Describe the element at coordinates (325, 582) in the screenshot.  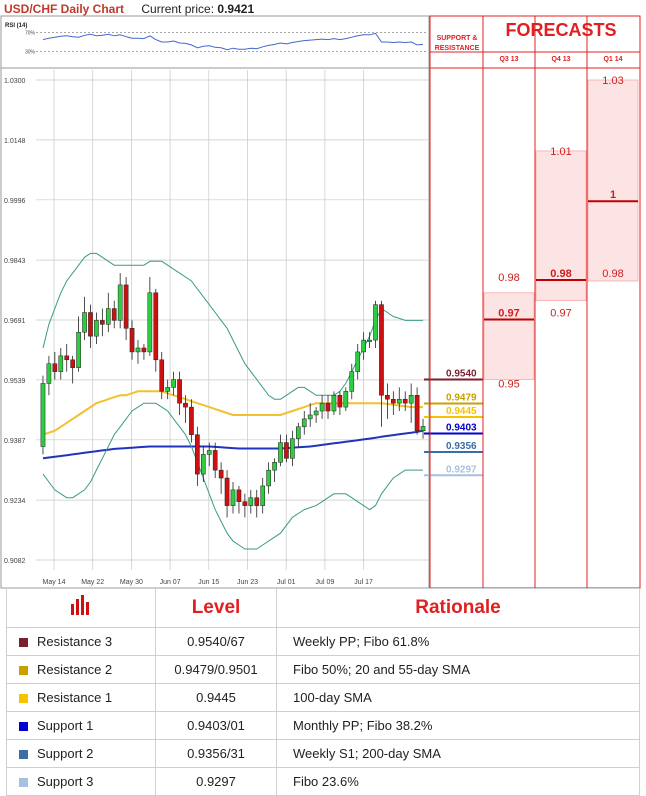
I see `x-tick-label: Jul 09` at that location.